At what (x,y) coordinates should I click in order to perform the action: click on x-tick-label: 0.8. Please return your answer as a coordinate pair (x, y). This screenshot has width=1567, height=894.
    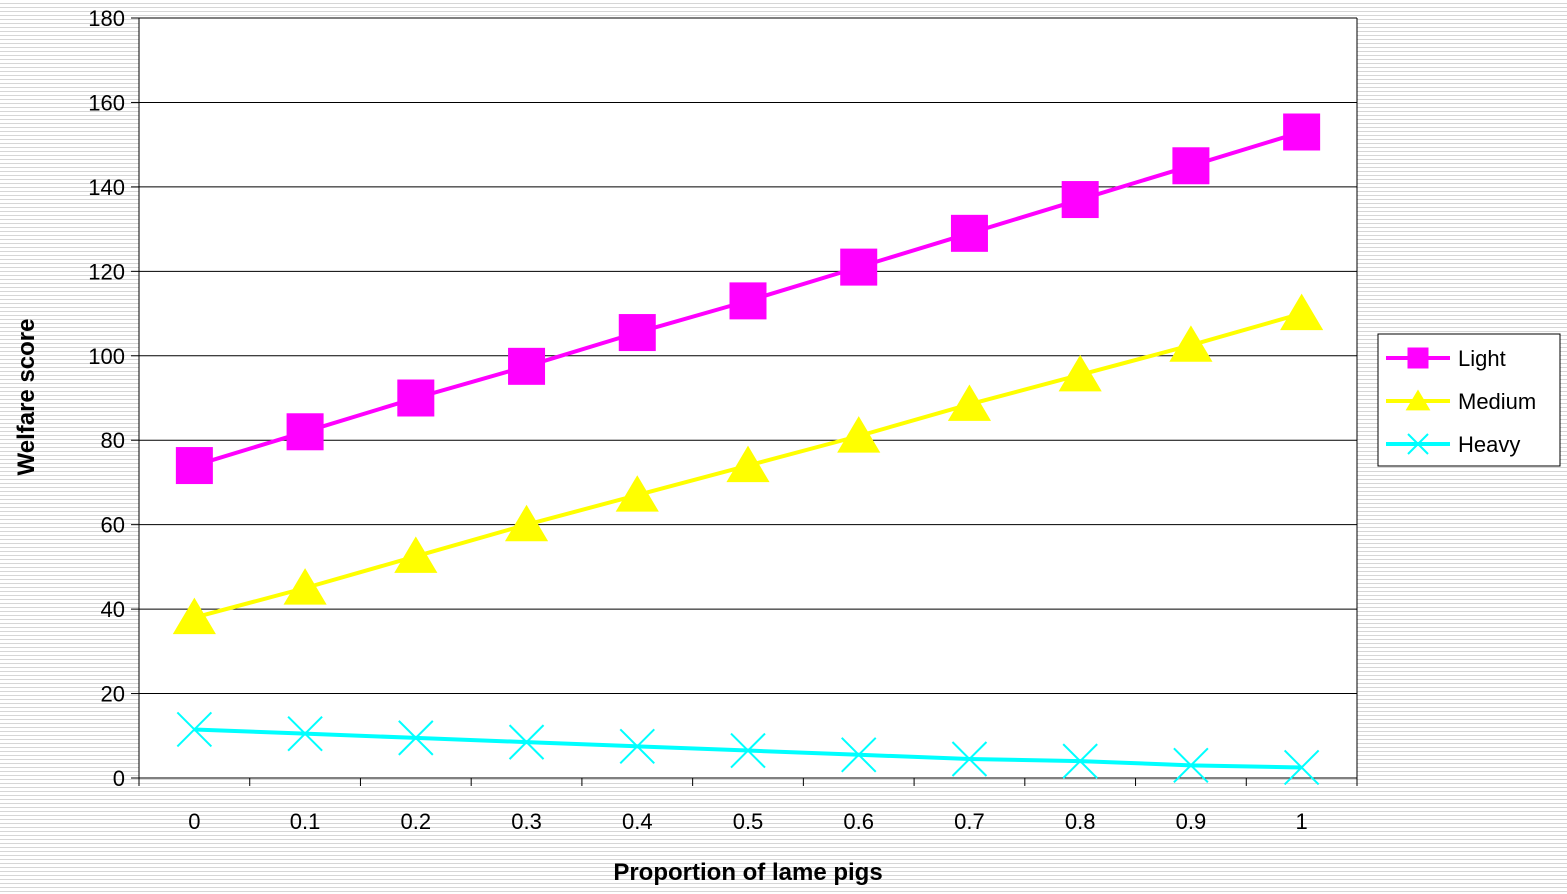
    Looking at the image, I should click on (1080, 821).